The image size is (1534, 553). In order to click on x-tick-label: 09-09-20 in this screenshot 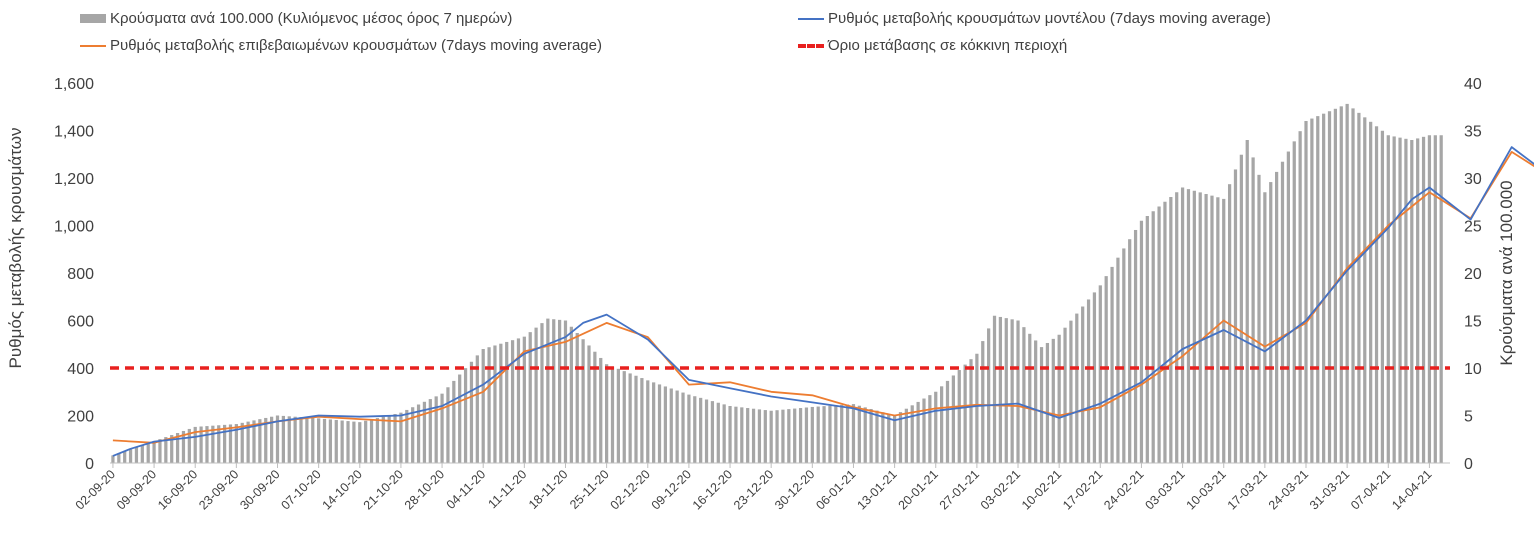, I will do `click(136, 489)`.